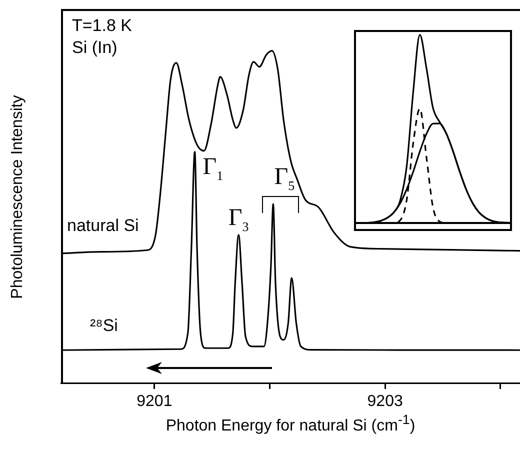  Describe the element at coordinates (238, 219) in the screenshot. I see `annotation: Γ$_{3}$` at that location.